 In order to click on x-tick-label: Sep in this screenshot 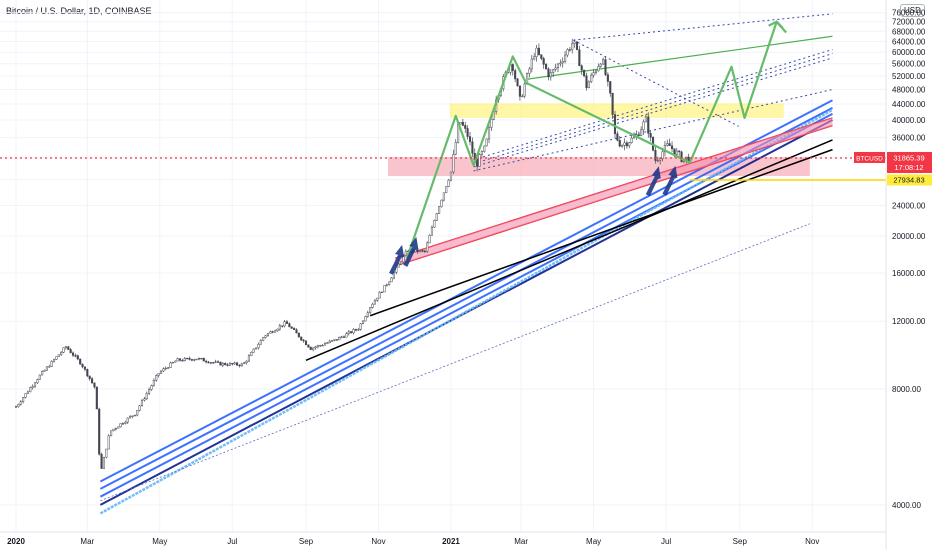, I will do `click(306, 541)`.